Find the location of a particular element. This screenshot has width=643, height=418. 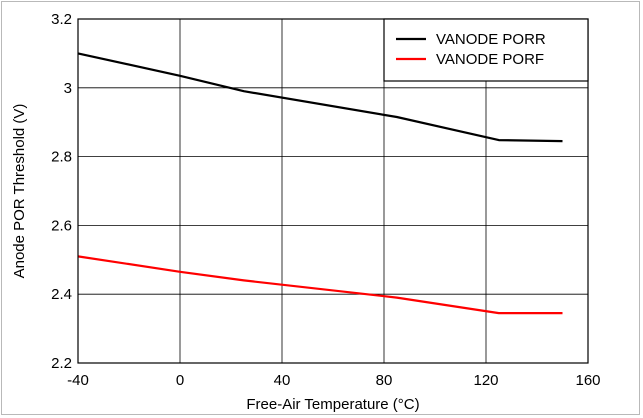

y-tick-labels: 2.2 2.4 2.6 2.8 3 3.2 is located at coordinates (61, 191).